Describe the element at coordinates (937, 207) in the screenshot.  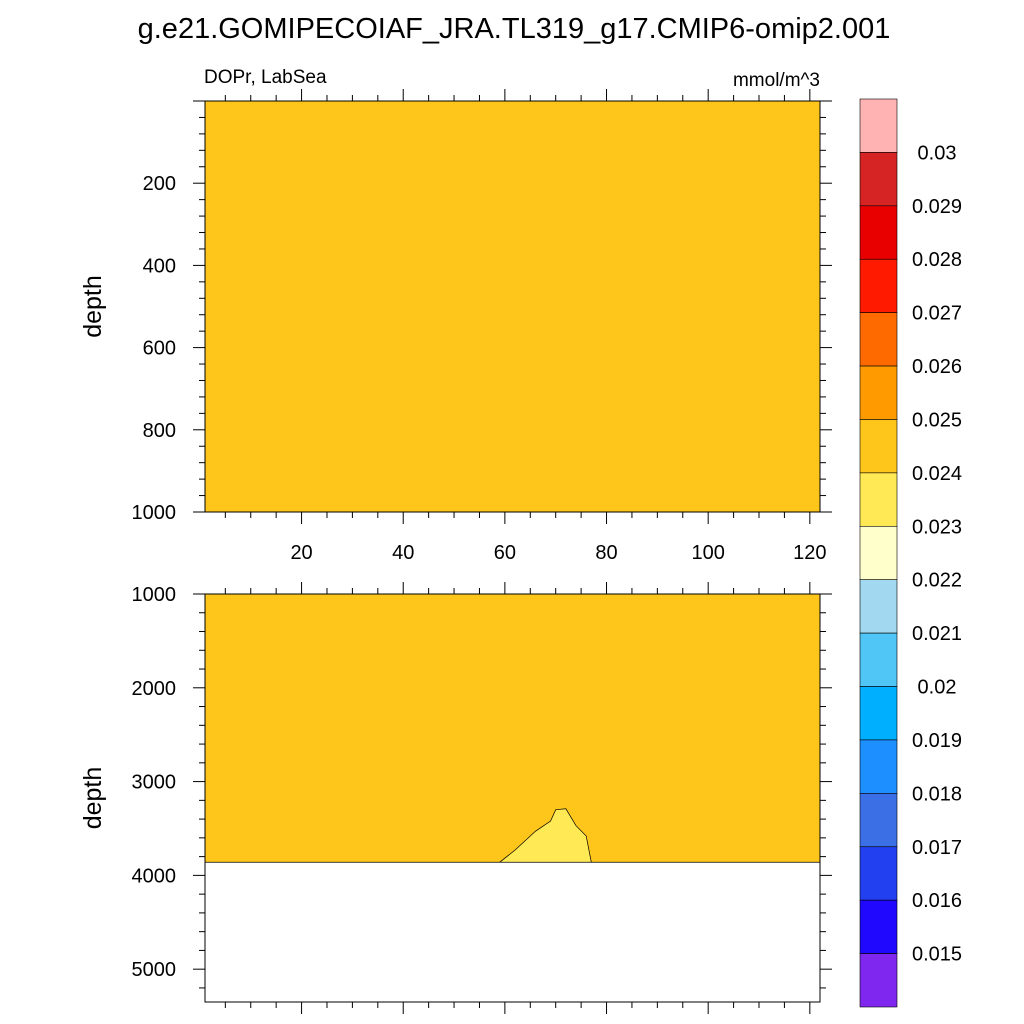
I see `colorbar-label: 0.029` at that location.